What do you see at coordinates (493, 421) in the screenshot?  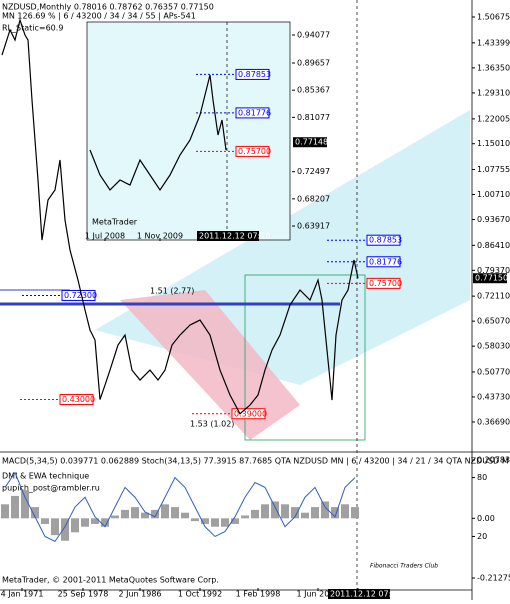 I see `y-tick-label: 0.36690` at bounding box center [493, 421].